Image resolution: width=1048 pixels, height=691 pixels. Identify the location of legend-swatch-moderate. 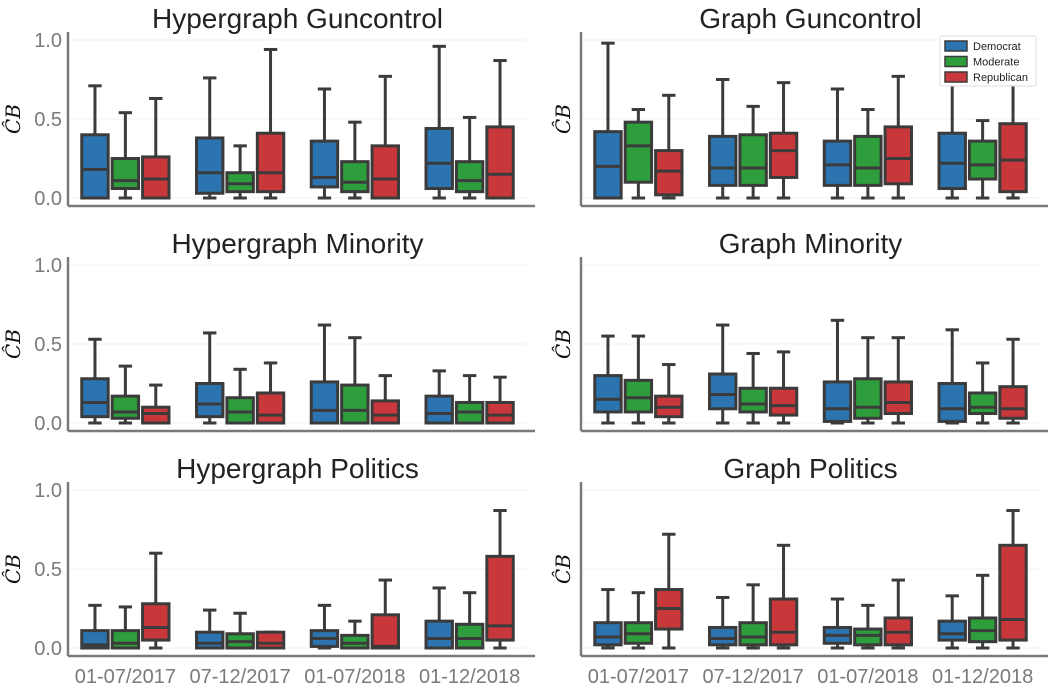
(956, 61).